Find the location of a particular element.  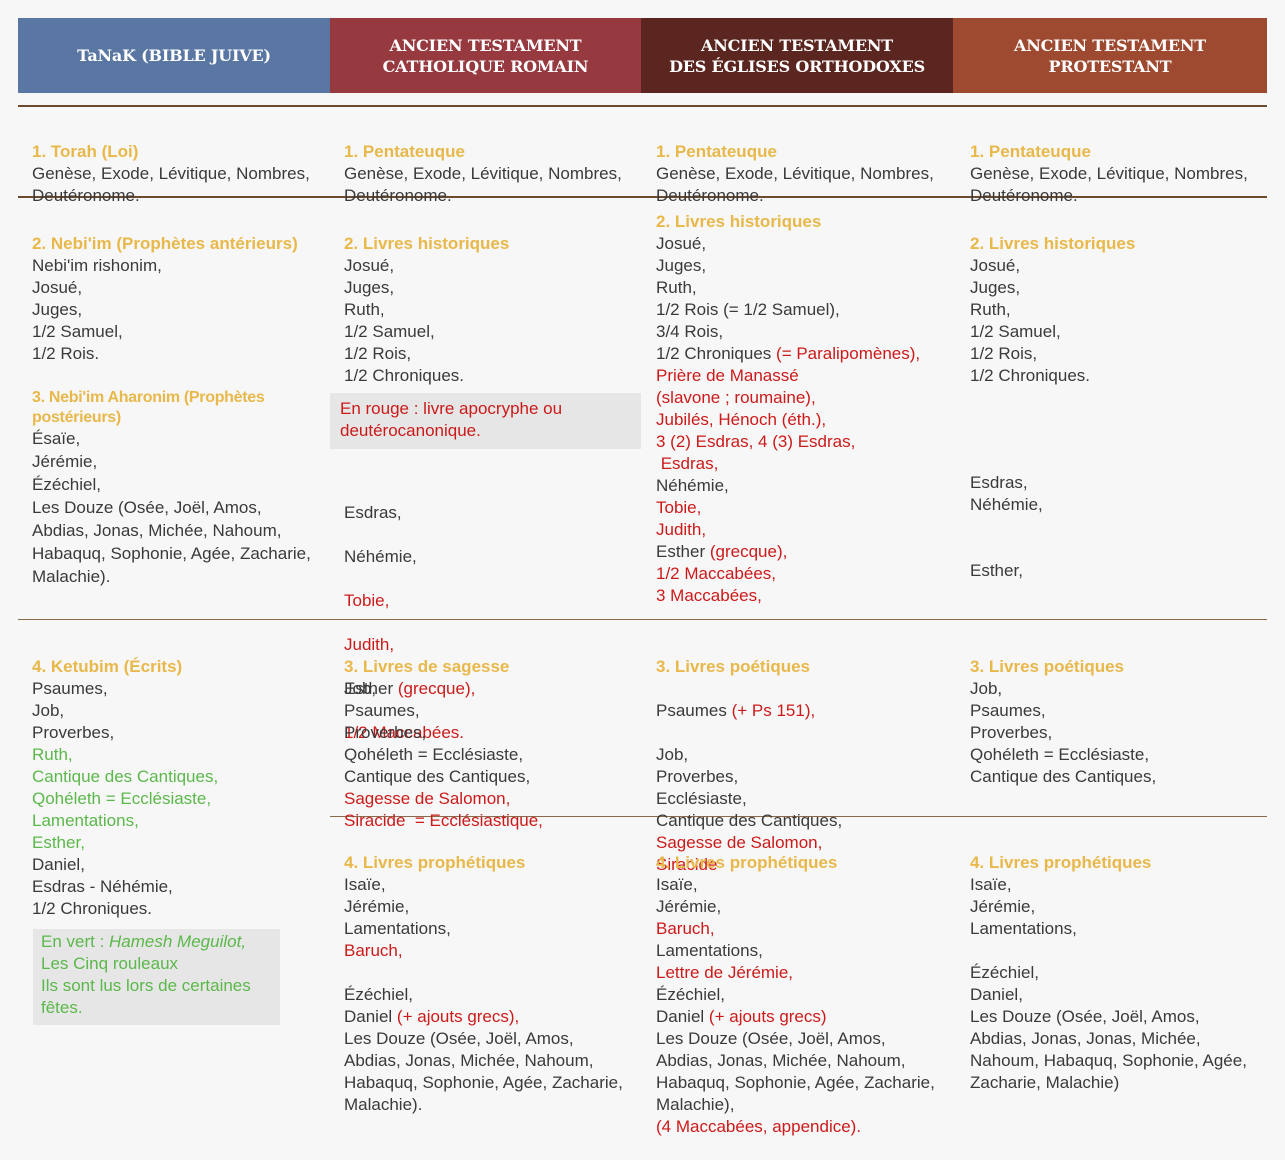

book-line-apocryphal: Lettre de Jérémie, is located at coordinates (725, 972).